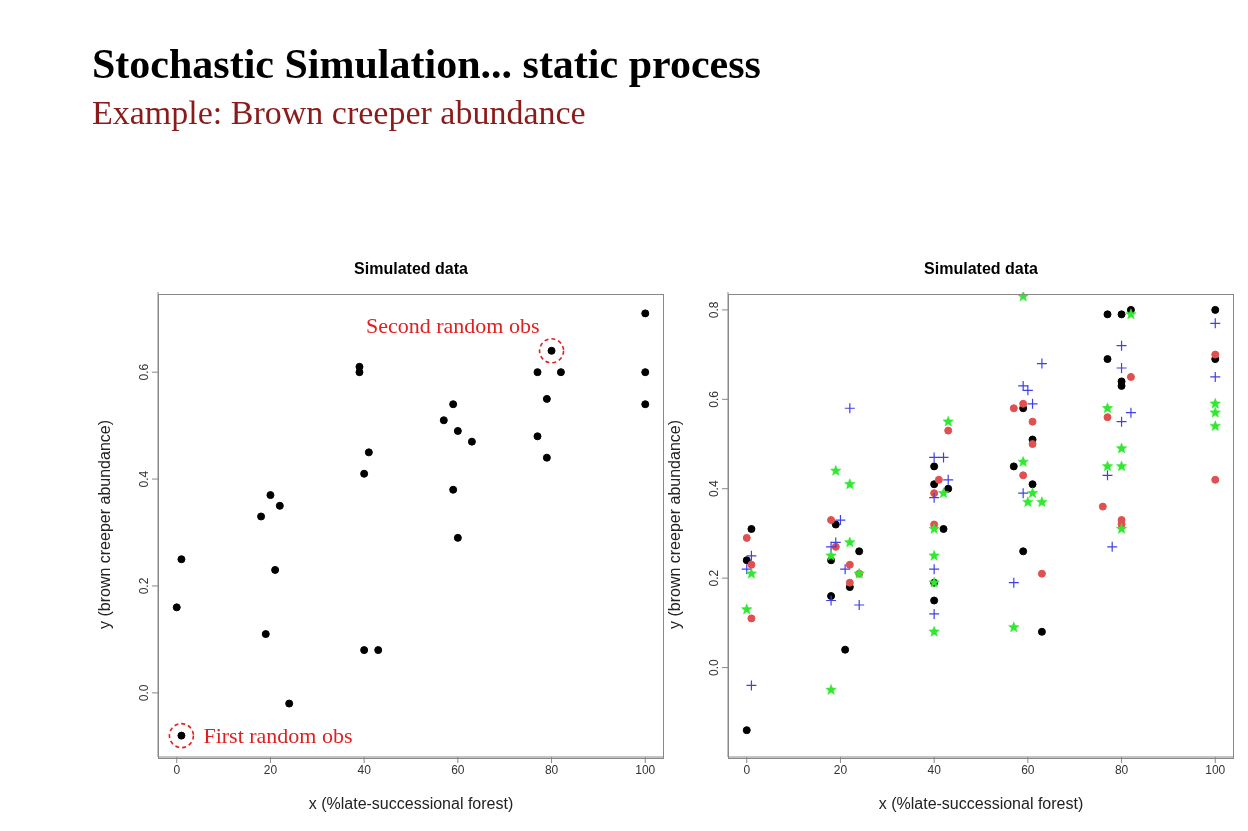  What do you see at coordinates (714, 310) in the screenshot?
I see `y-tick-label: 0.8` at bounding box center [714, 310].